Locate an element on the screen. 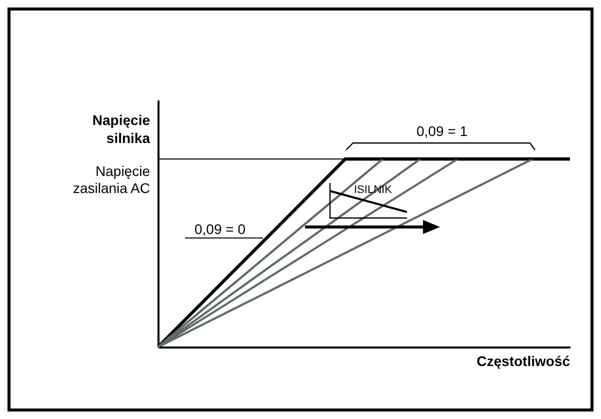 Image resolution: width=601 pixels, height=419 pixels. ref-line-label: Napięcie zasilania AC is located at coordinates (111, 179).